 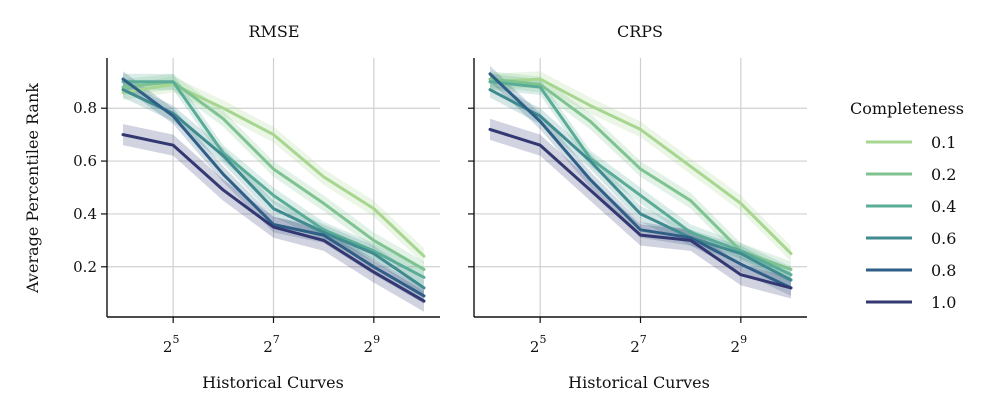 What do you see at coordinates (943, 142) in the screenshot?
I see `legend-label-0-1: 0.1` at bounding box center [943, 142].